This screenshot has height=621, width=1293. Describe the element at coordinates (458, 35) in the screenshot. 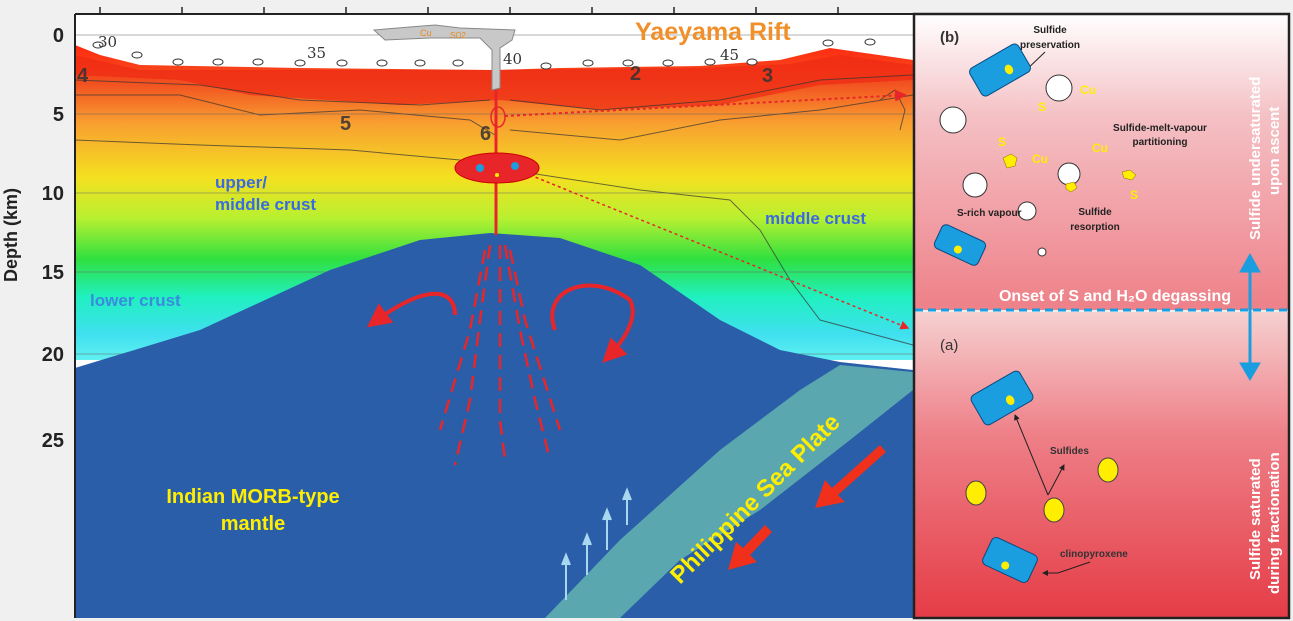

I see `plume-so2-label: SO2` at that location.